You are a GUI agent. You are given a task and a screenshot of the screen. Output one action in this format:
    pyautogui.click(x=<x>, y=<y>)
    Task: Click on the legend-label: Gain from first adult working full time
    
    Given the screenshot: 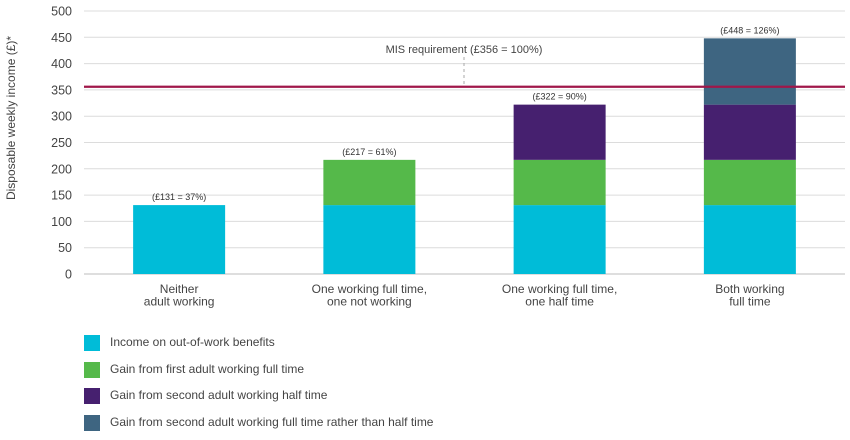 What is the action you would take?
    pyautogui.click(x=207, y=368)
    